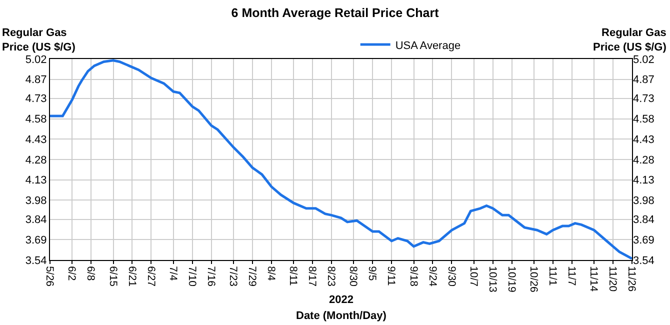 The image size is (670, 325). What do you see at coordinates (36, 140) in the screenshot?
I see `y-tick-label: 4.43` at bounding box center [36, 140].